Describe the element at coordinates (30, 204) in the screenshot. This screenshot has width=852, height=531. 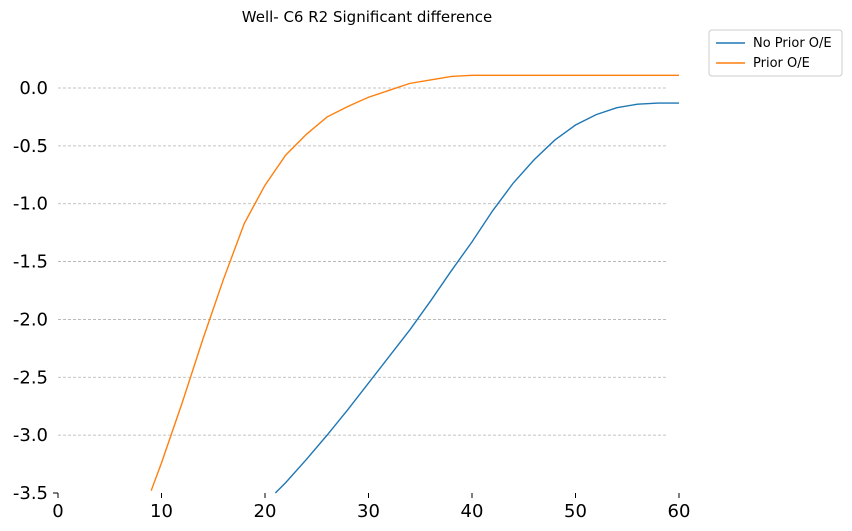
I see `y-tick-label: -1.0` at that location.